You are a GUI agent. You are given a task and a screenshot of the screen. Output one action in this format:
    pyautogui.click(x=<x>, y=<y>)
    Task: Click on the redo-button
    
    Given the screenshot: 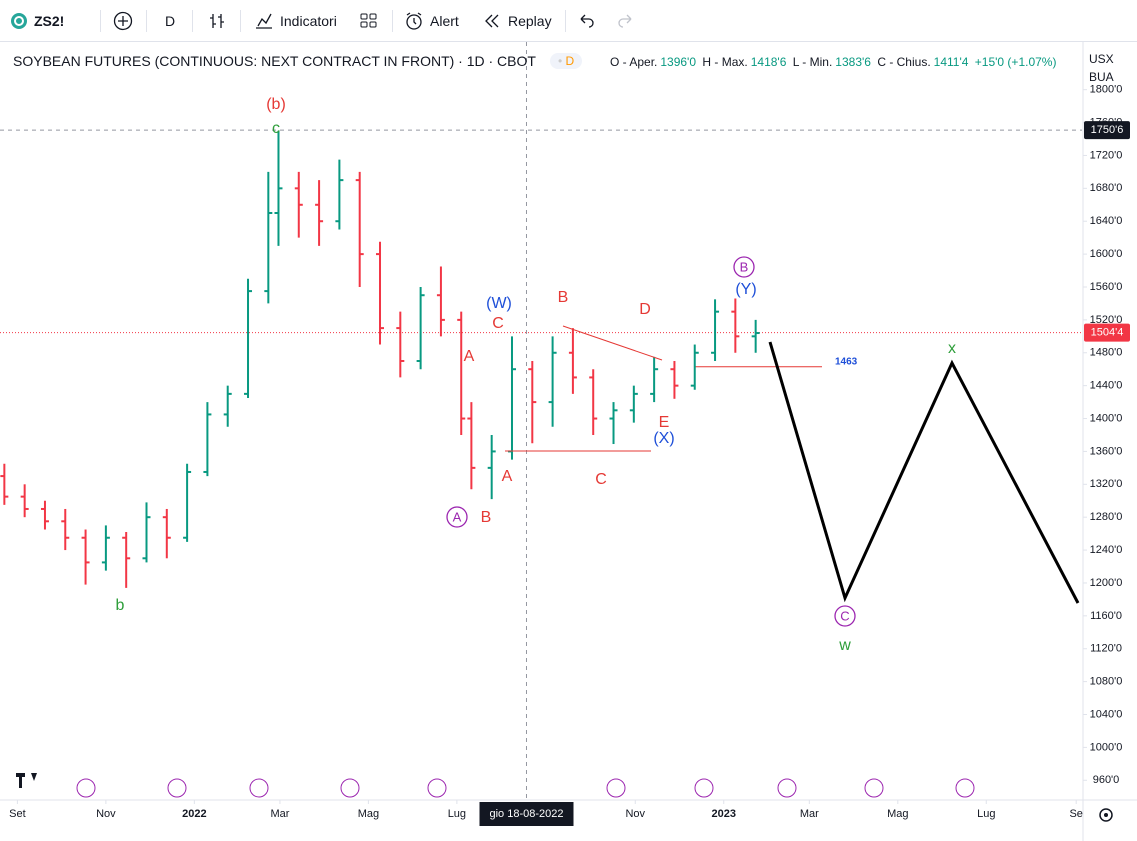 What is the action you would take?
    pyautogui.click(x=625, y=21)
    